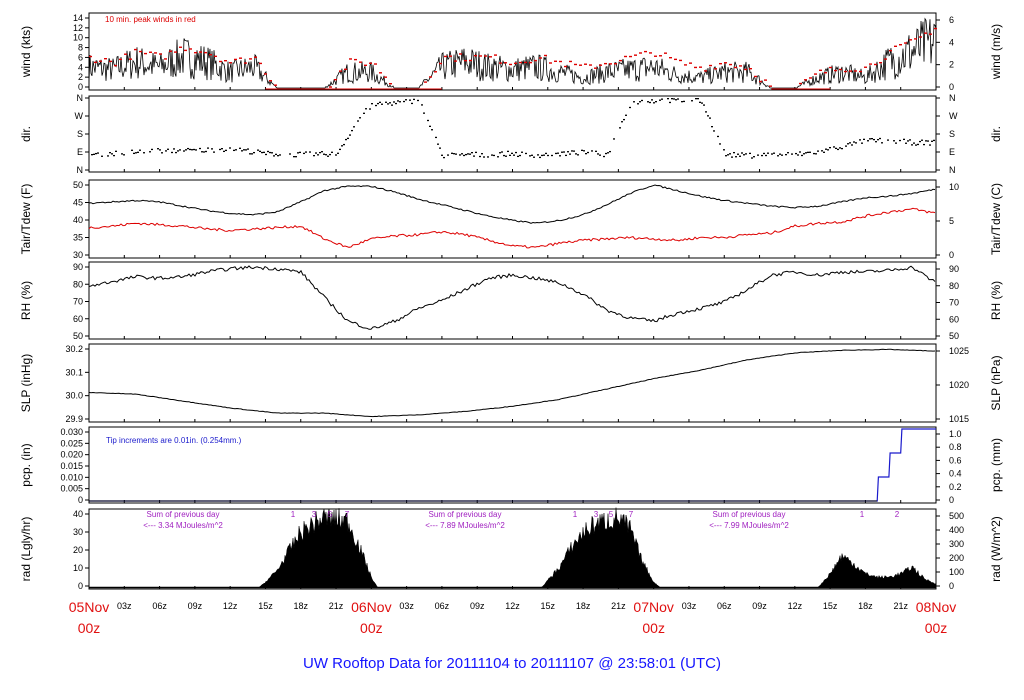  Describe the element at coordinates (74, 372) in the screenshot. I see `slp-ltick-label: 30.1` at that location.